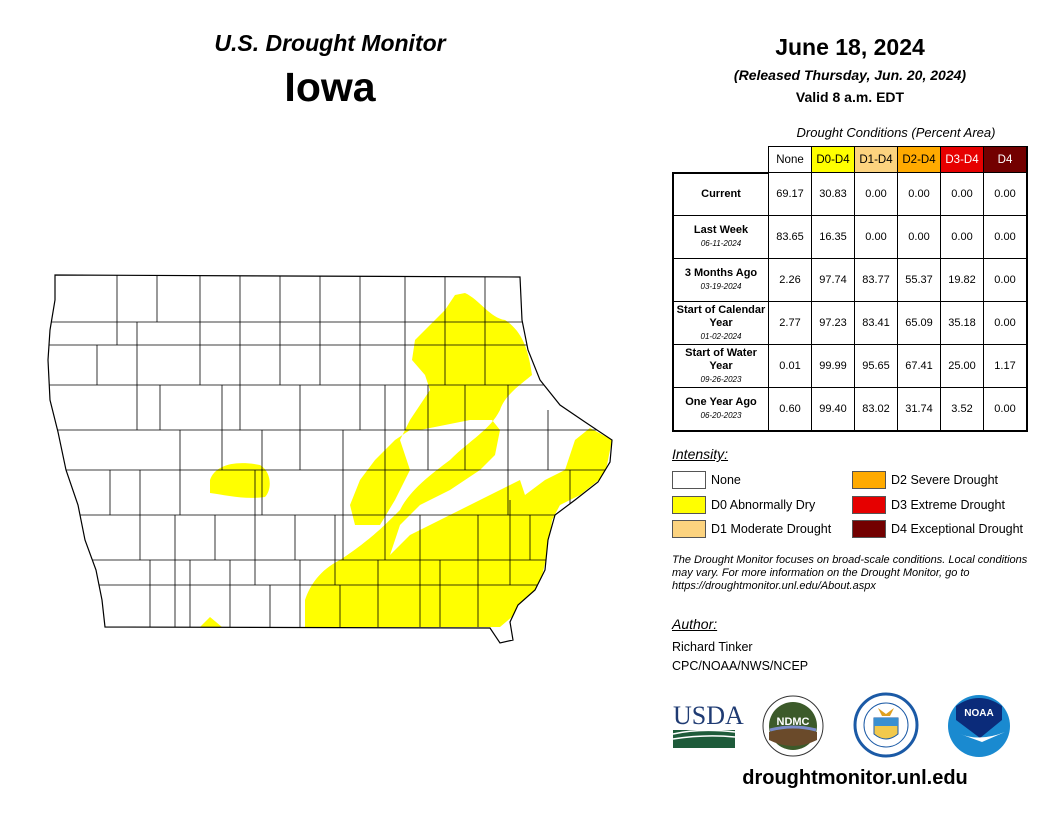 This screenshot has height=816, width=1056. I want to click on legend-label: None, so click(726, 480).